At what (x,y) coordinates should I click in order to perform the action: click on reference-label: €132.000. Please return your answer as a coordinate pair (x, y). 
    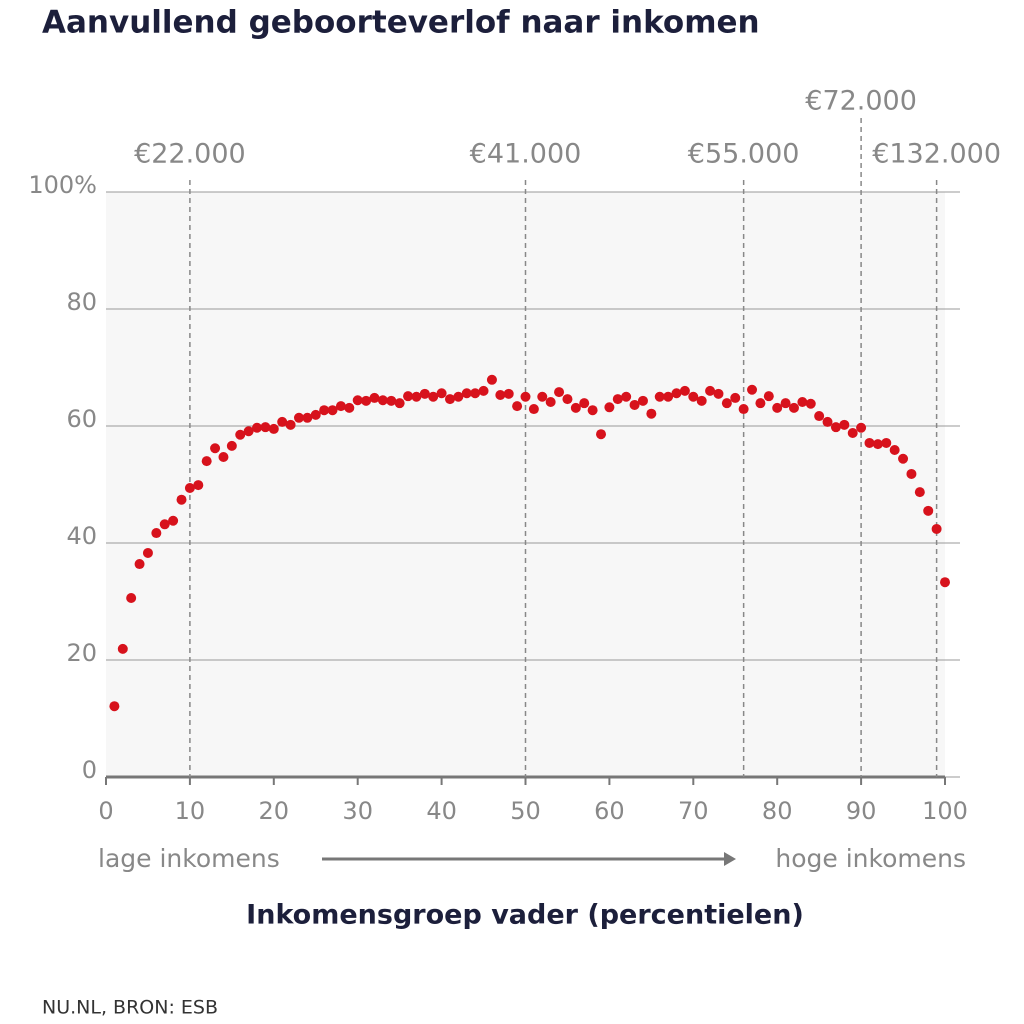
    Looking at the image, I should click on (936, 154).